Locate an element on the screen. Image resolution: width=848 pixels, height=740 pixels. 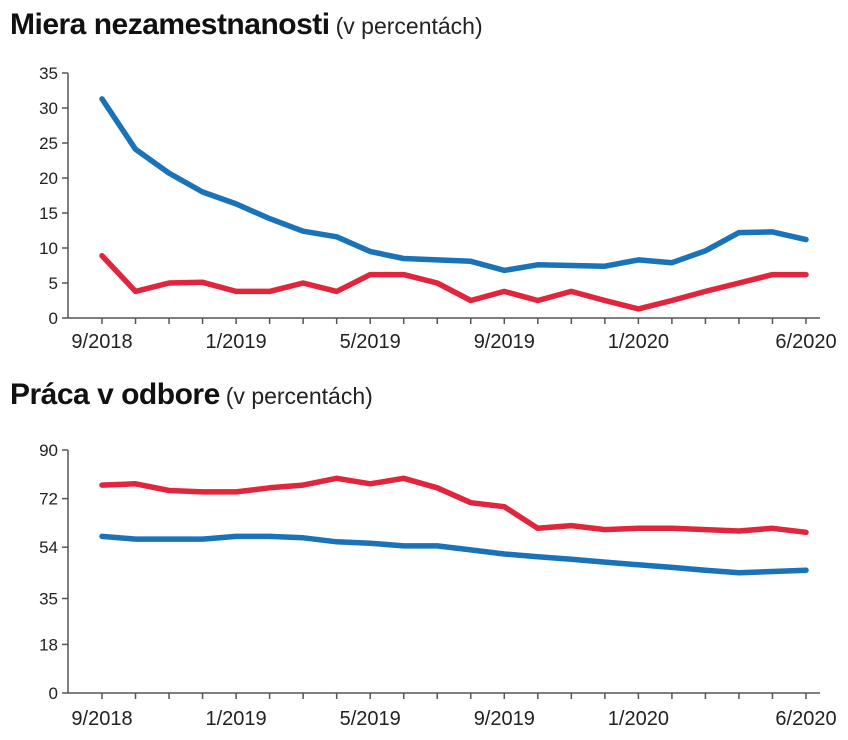
y-tick-label: 15 is located at coordinates (48, 213).